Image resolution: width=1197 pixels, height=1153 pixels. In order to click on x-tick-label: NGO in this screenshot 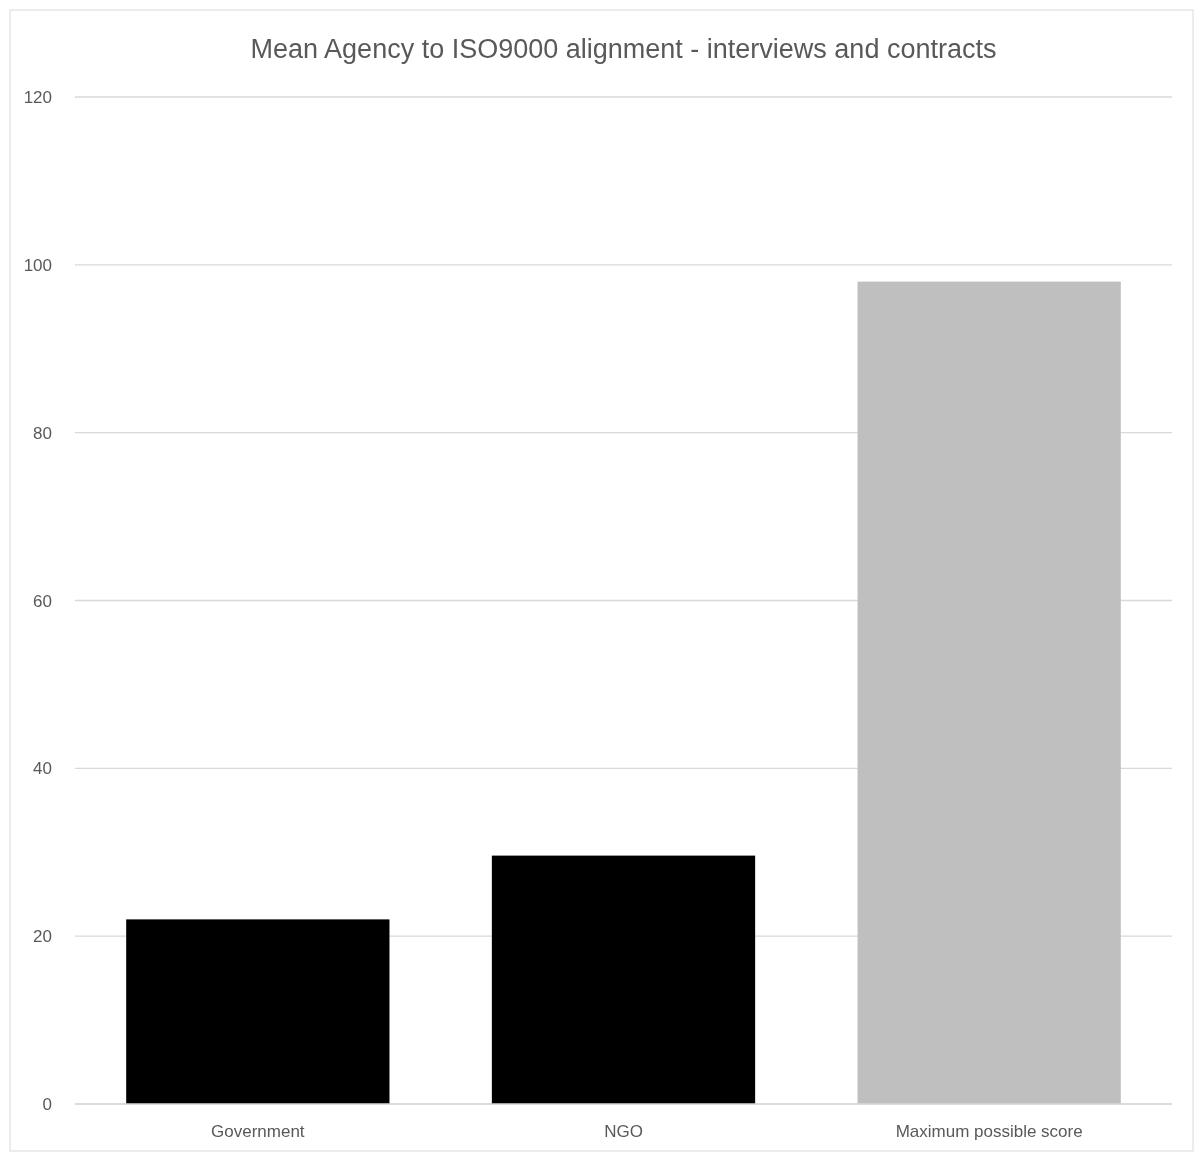, I will do `click(623, 1131)`.